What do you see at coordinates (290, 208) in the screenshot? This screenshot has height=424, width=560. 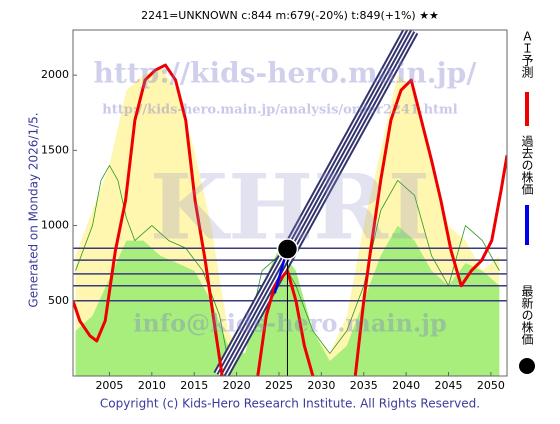 I see `watermark: KHRI` at bounding box center [290, 208].